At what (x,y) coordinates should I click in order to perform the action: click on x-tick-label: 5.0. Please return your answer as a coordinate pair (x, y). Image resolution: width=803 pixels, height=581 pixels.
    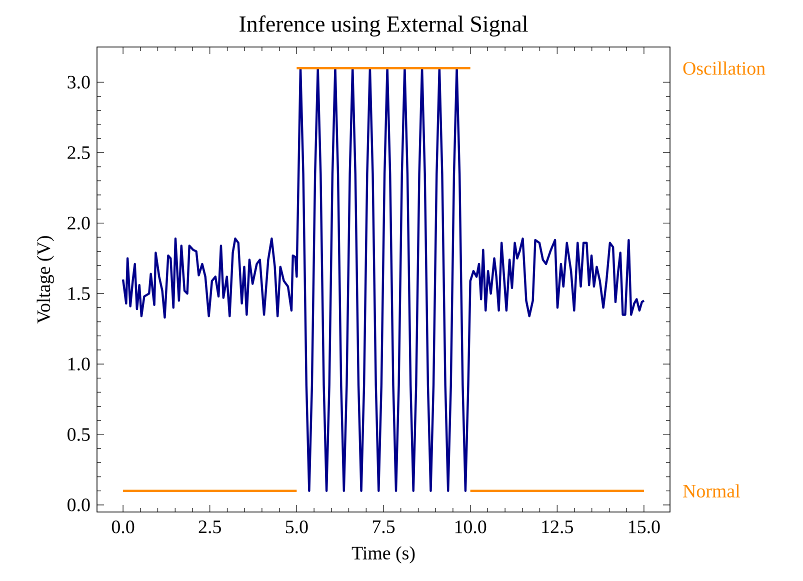
    Looking at the image, I should click on (297, 527).